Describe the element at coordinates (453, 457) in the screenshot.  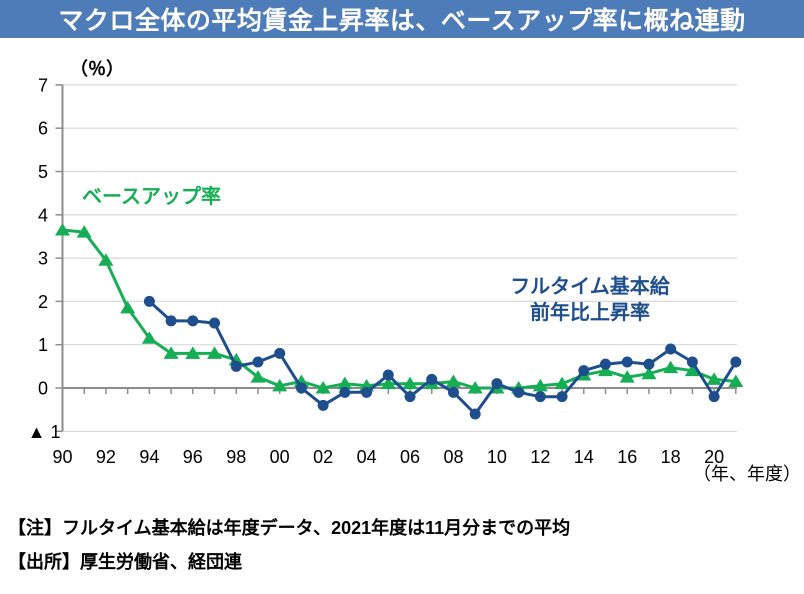
I see `svg-text: 08` at that location.